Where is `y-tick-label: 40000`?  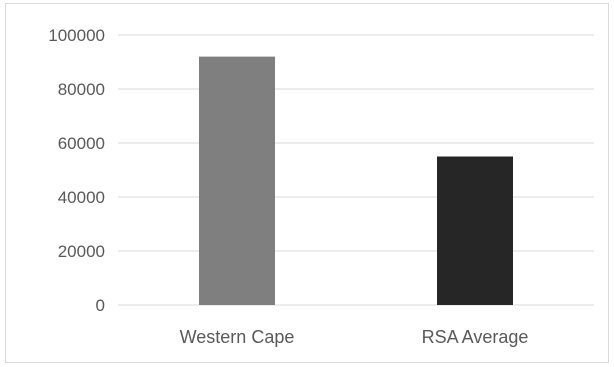
y-tick-label: 40000 is located at coordinates (81, 197).